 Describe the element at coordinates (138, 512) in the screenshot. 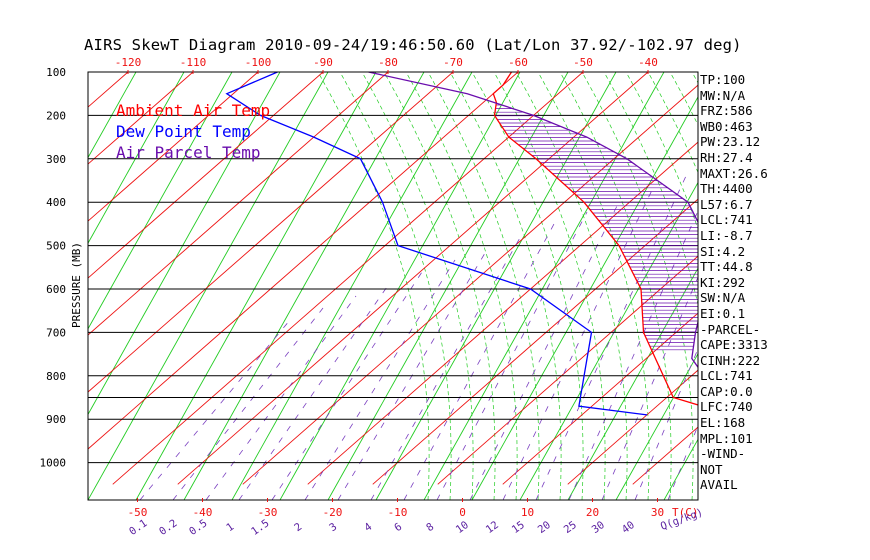

I see `bottom-temp-tick-label: -50` at that location.